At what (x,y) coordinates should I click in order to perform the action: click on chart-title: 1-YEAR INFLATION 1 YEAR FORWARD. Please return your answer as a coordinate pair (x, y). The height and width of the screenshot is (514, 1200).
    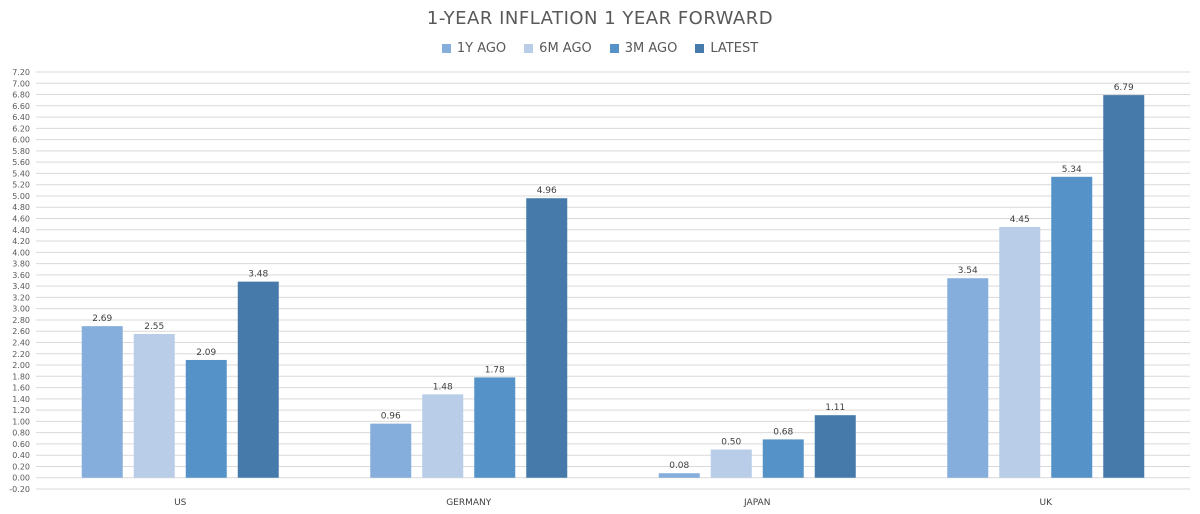
    Looking at the image, I should click on (600, 18).